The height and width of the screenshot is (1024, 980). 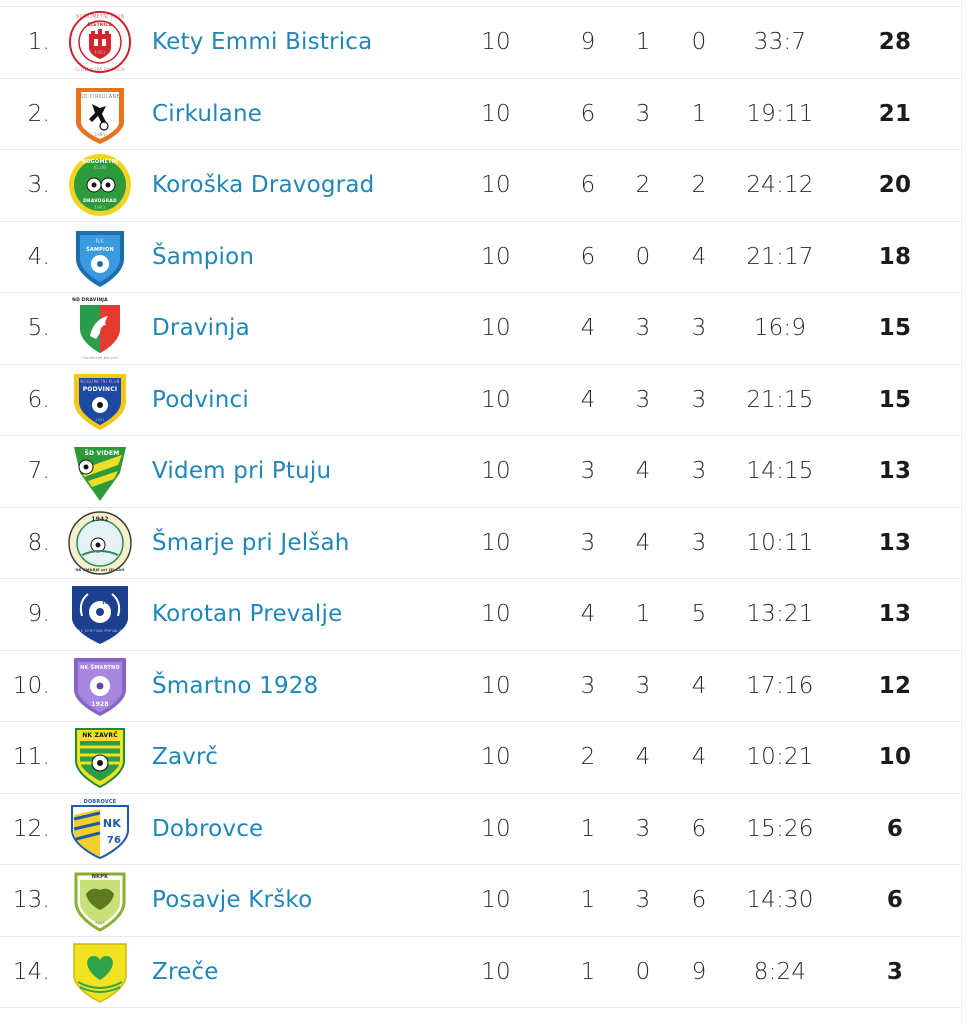 What do you see at coordinates (31, 828) in the screenshot?
I see `position-cell: 12.` at bounding box center [31, 828].